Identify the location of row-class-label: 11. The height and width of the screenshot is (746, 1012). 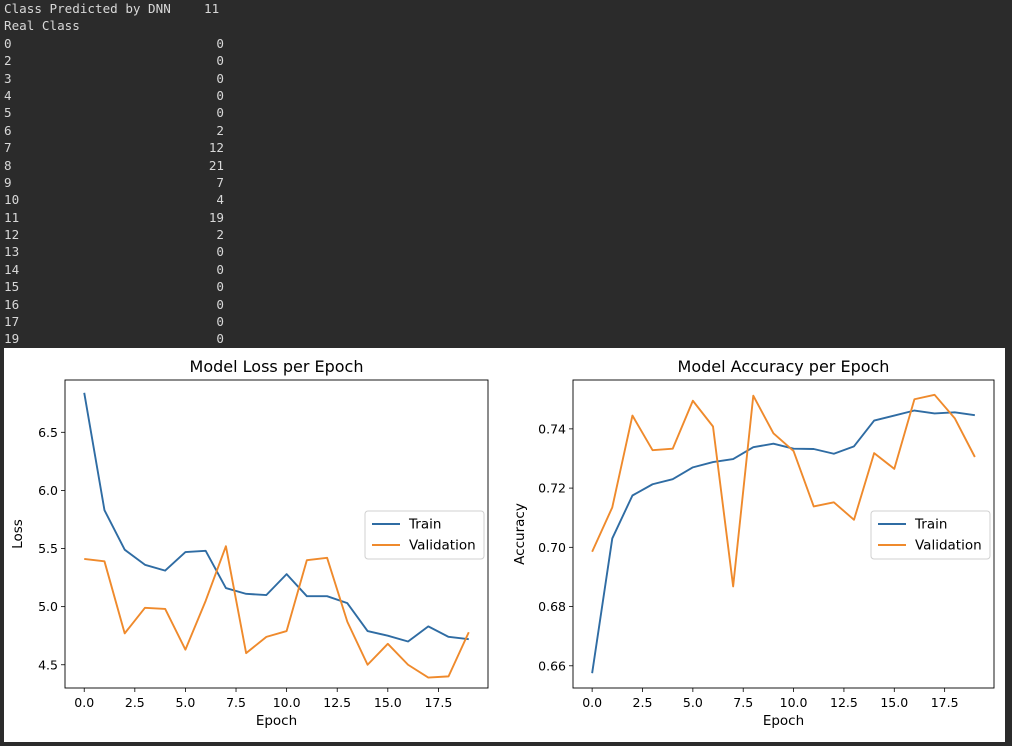
(12, 217).